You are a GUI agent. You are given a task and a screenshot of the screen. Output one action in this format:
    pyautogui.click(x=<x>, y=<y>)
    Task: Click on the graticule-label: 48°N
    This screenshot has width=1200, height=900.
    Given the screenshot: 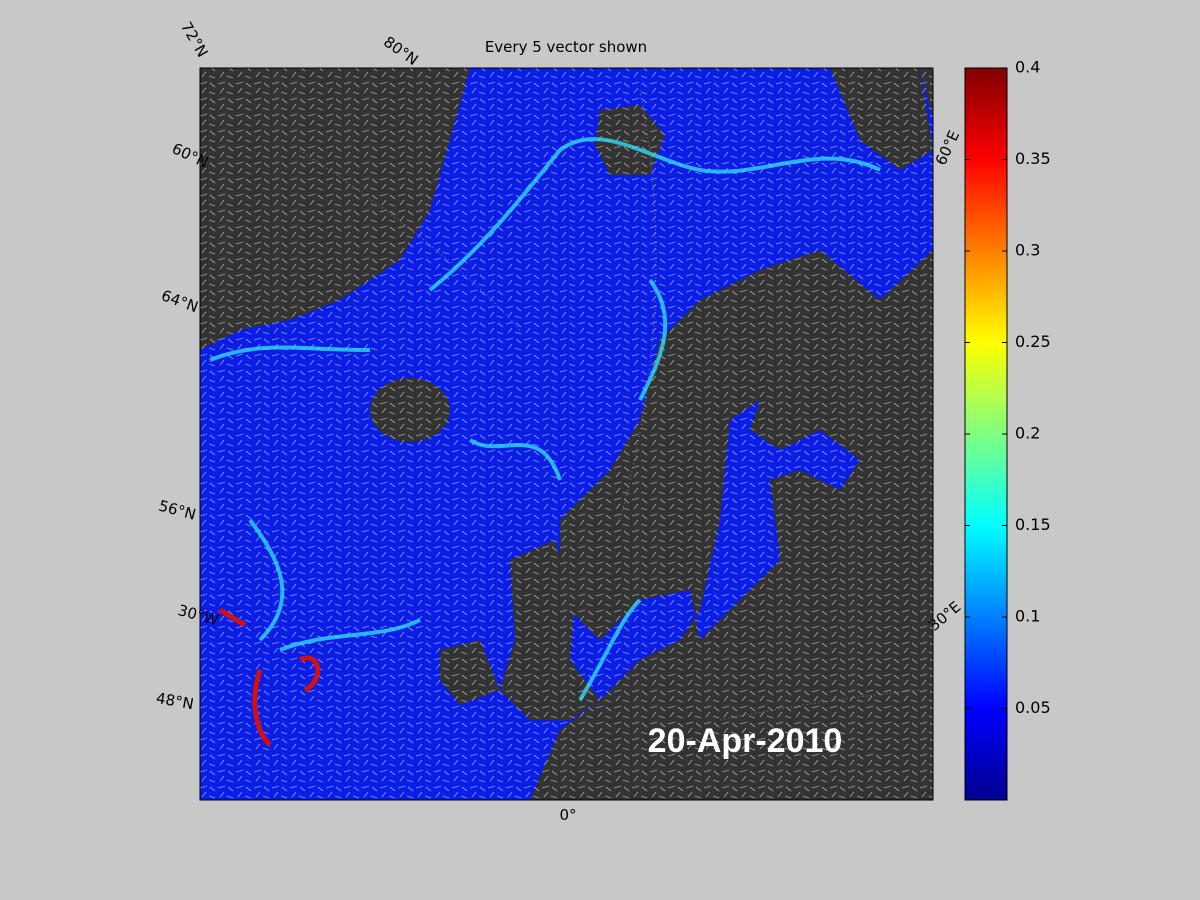 What is the action you would take?
    pyautogui.click(x=175, y=701)
    